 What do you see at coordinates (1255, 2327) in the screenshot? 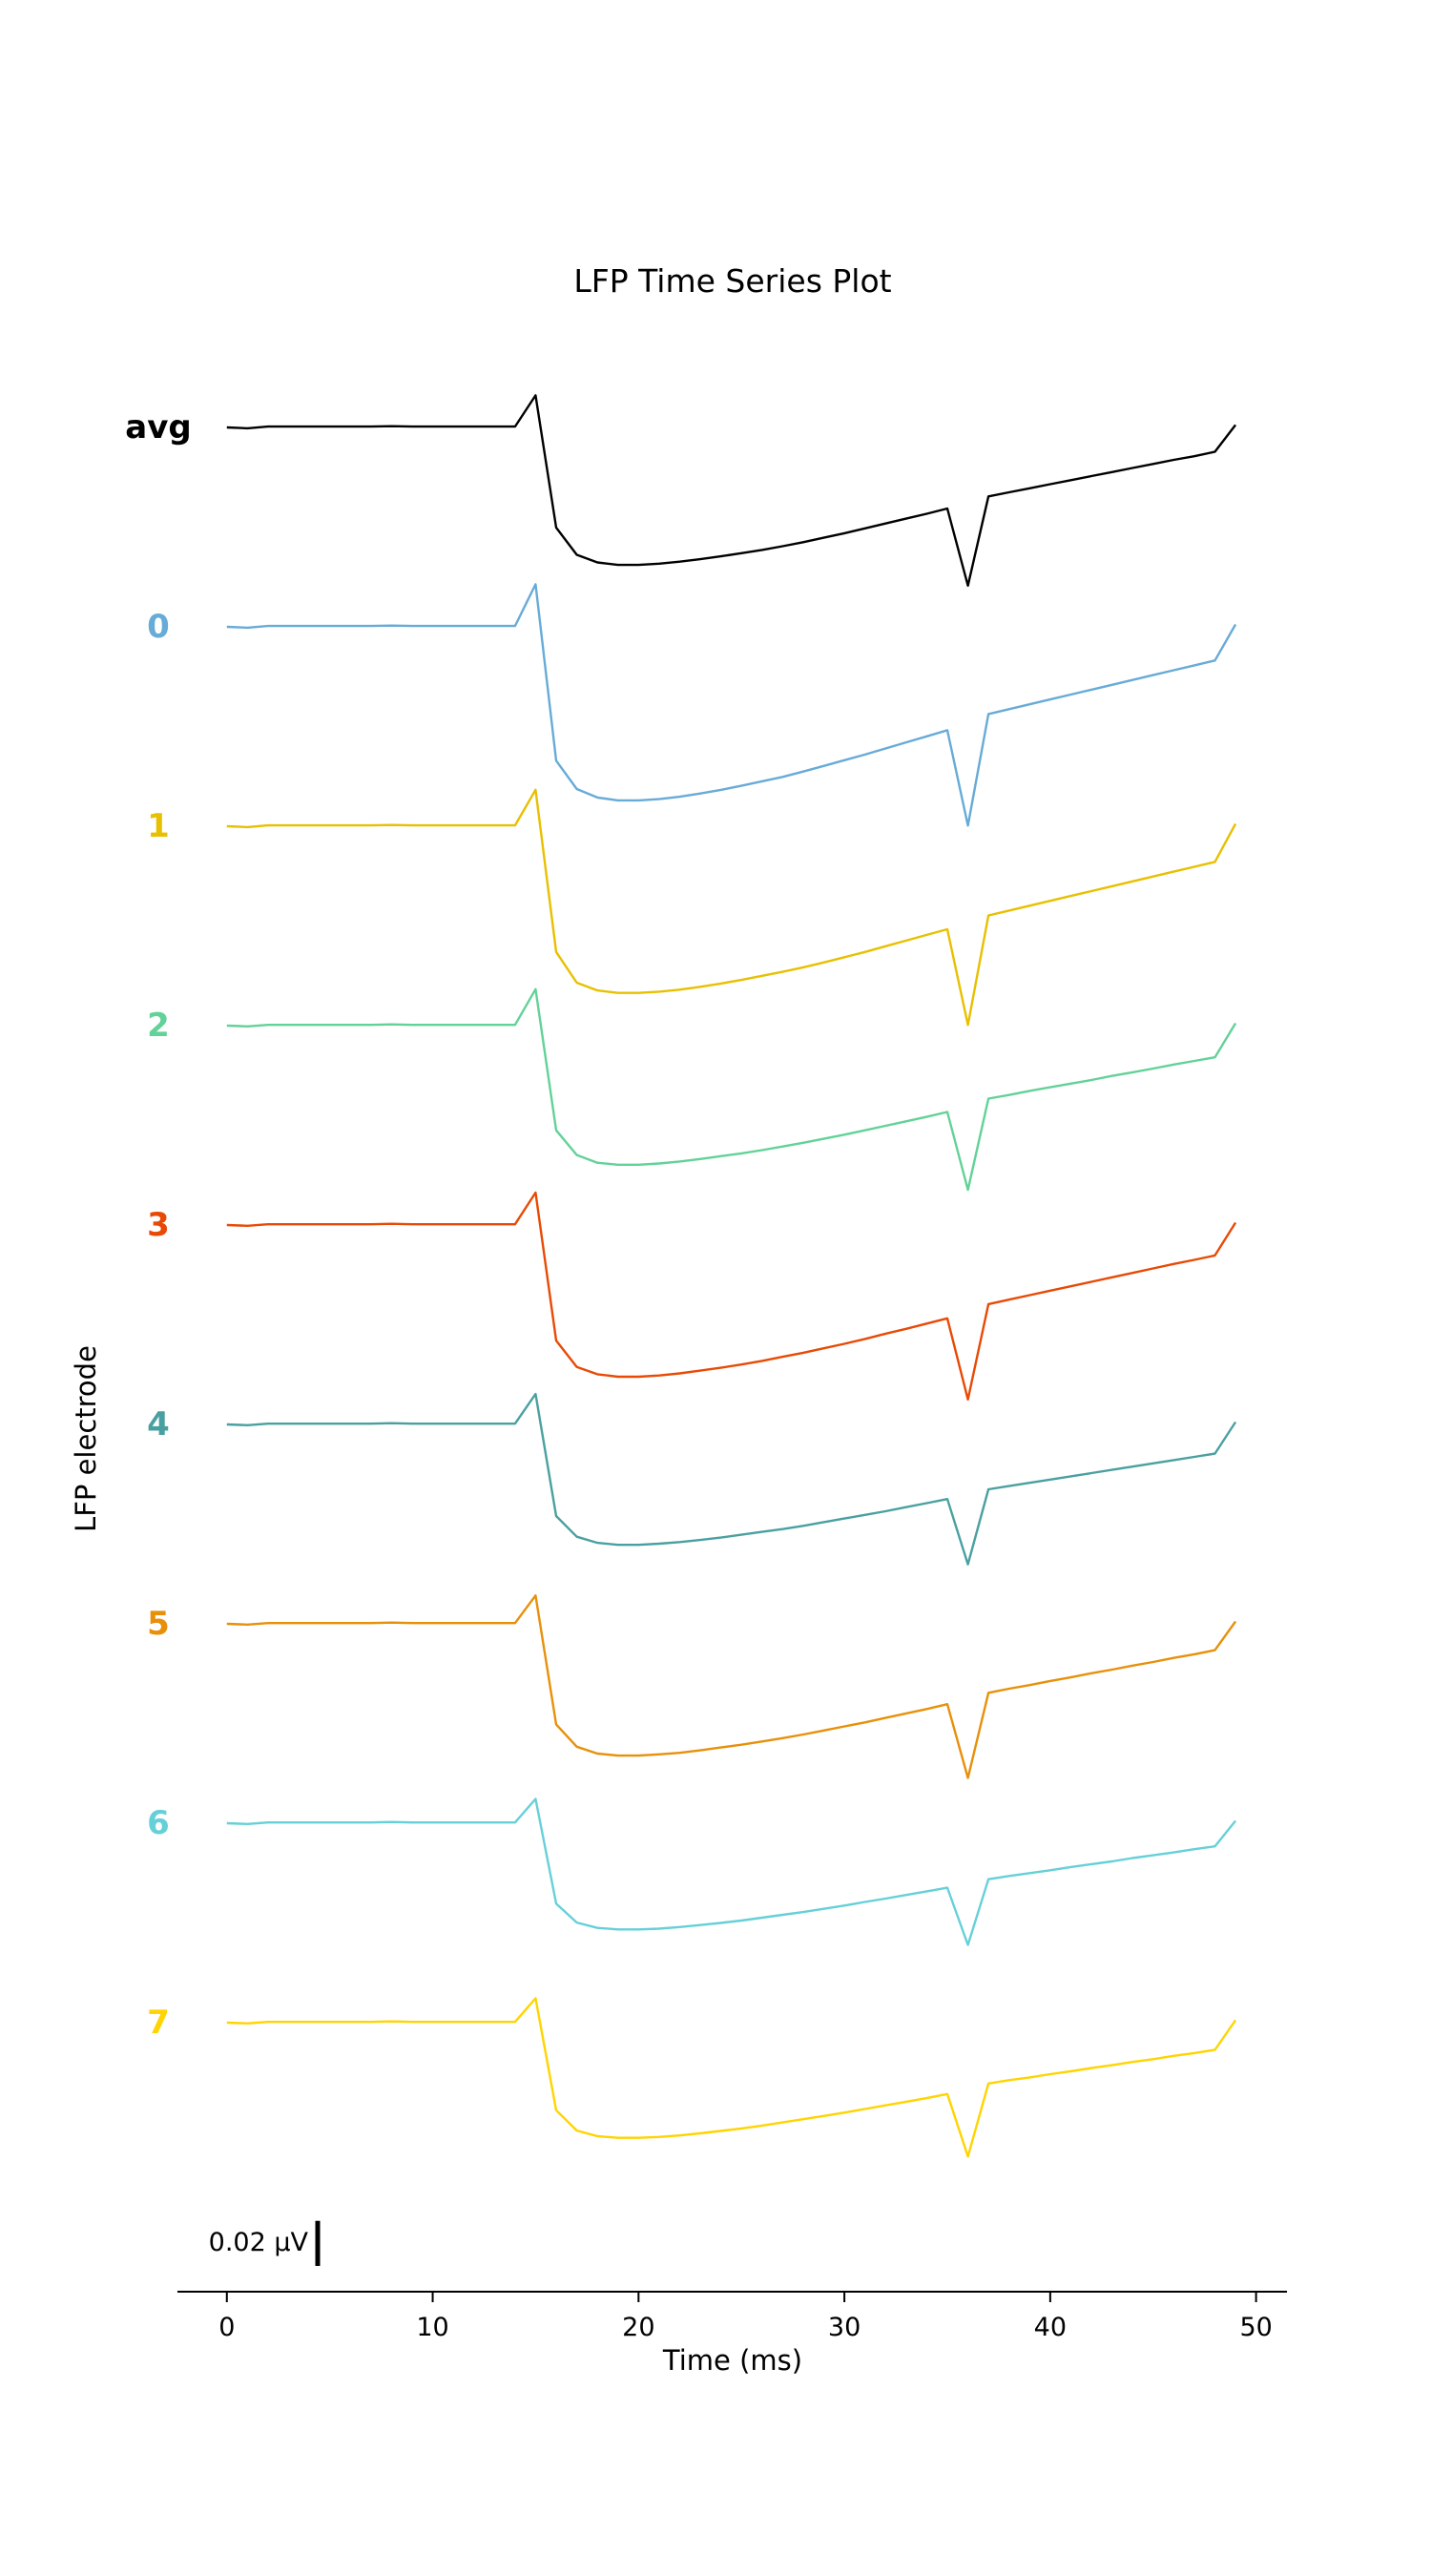
I see `x-tick-label: 50` at bounding box center [1255, 2327].